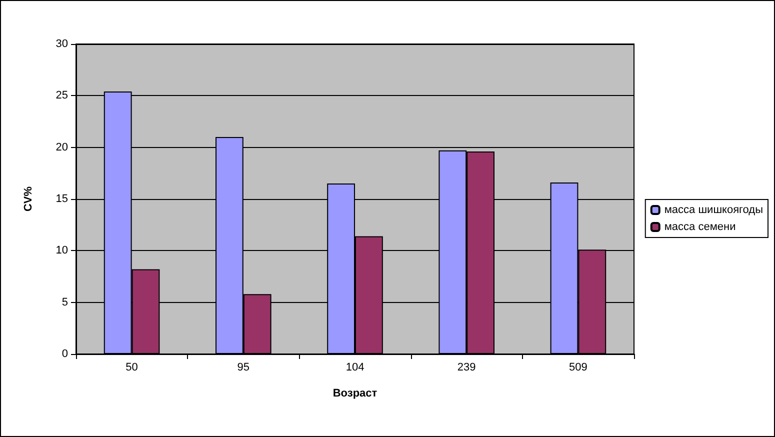 The width and height of the screenshot is (775, 437). What do you see at coordinates (700, 227) in the screenshot?
I see `legend-label: масса семени` at bounding box center [700, 227].